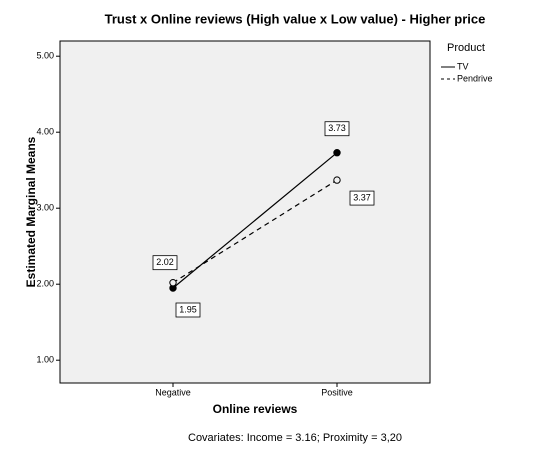 This screenshot has width=553, height=456. I want to click on y-tick-label: 3.00, so click(45, 208).